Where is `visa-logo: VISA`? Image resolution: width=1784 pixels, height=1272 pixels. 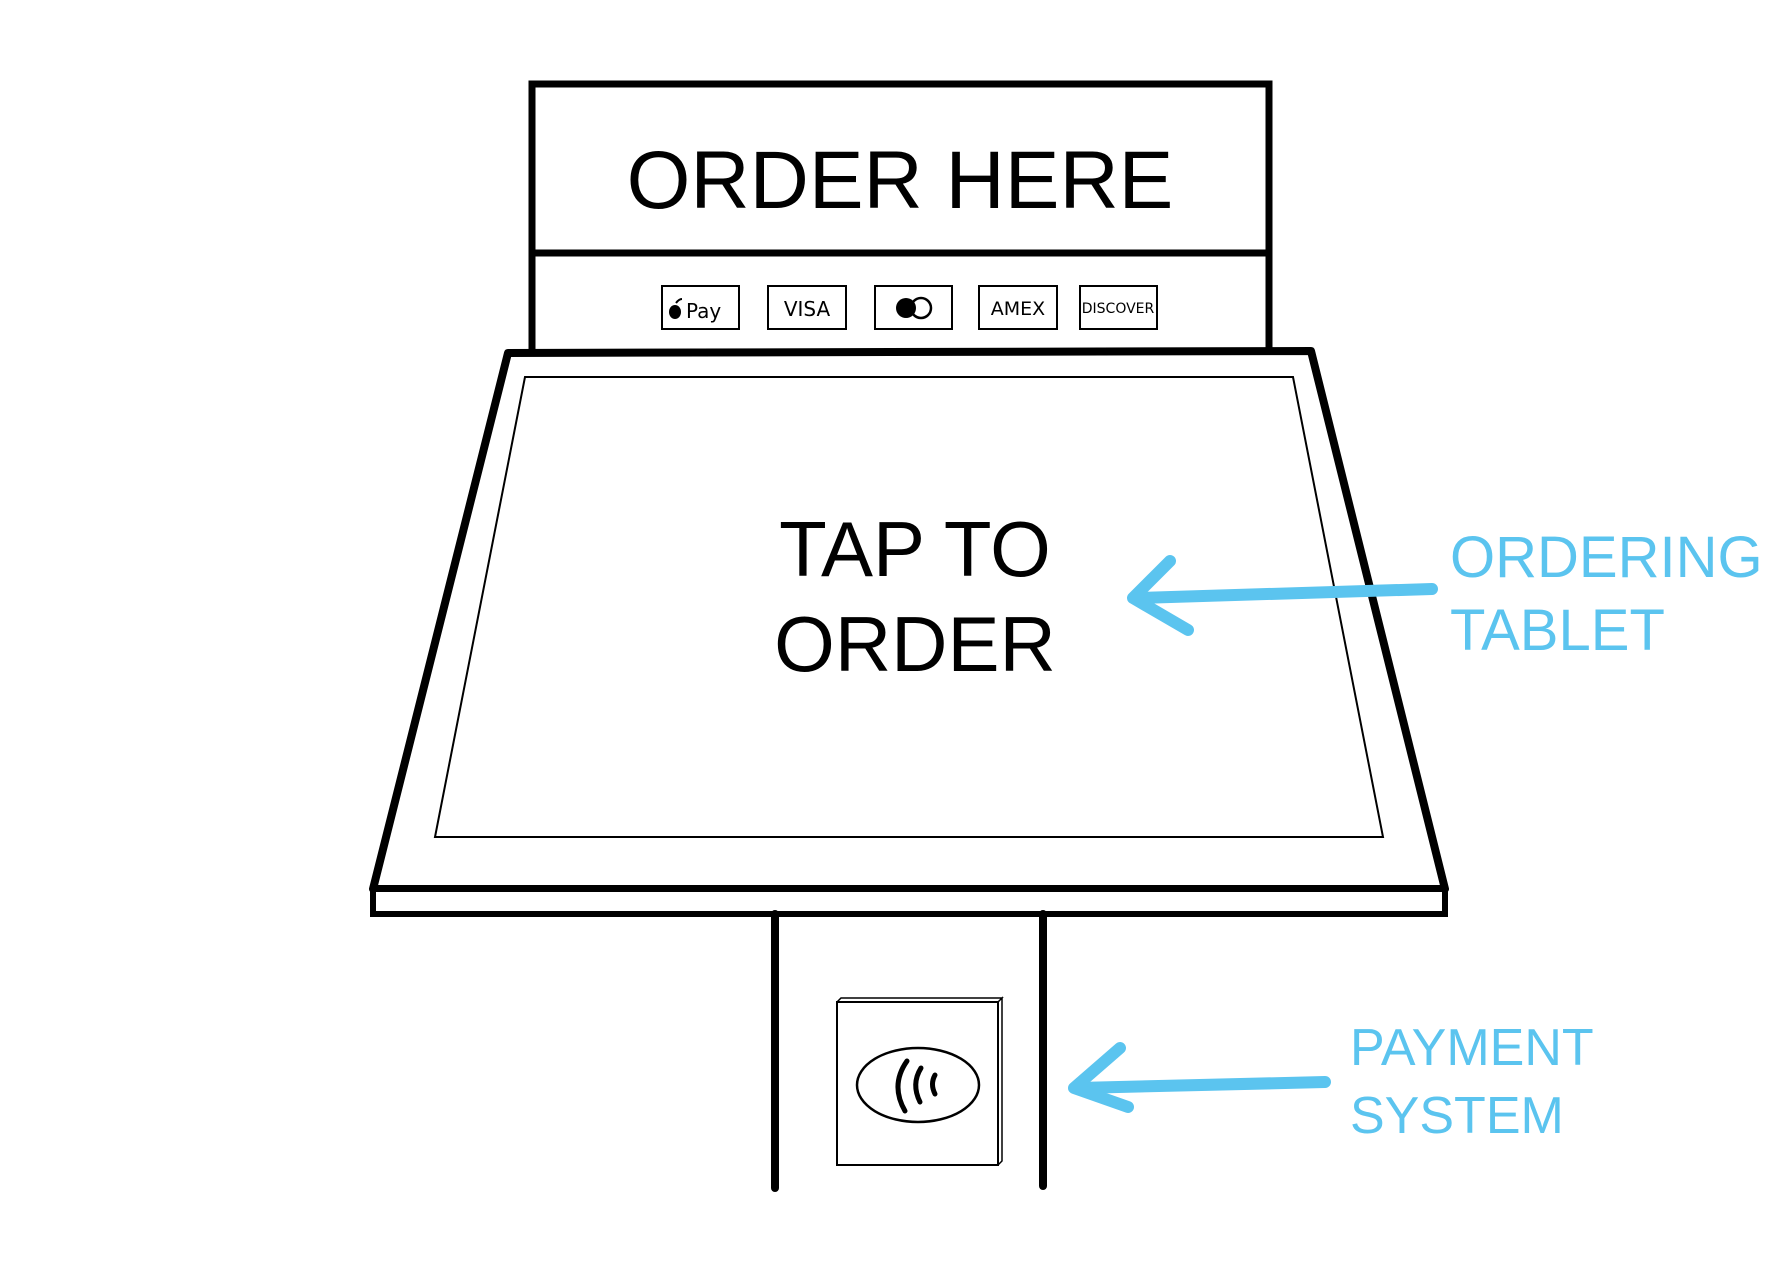 visa-logo: VISA is located at coordinates (807, 307).